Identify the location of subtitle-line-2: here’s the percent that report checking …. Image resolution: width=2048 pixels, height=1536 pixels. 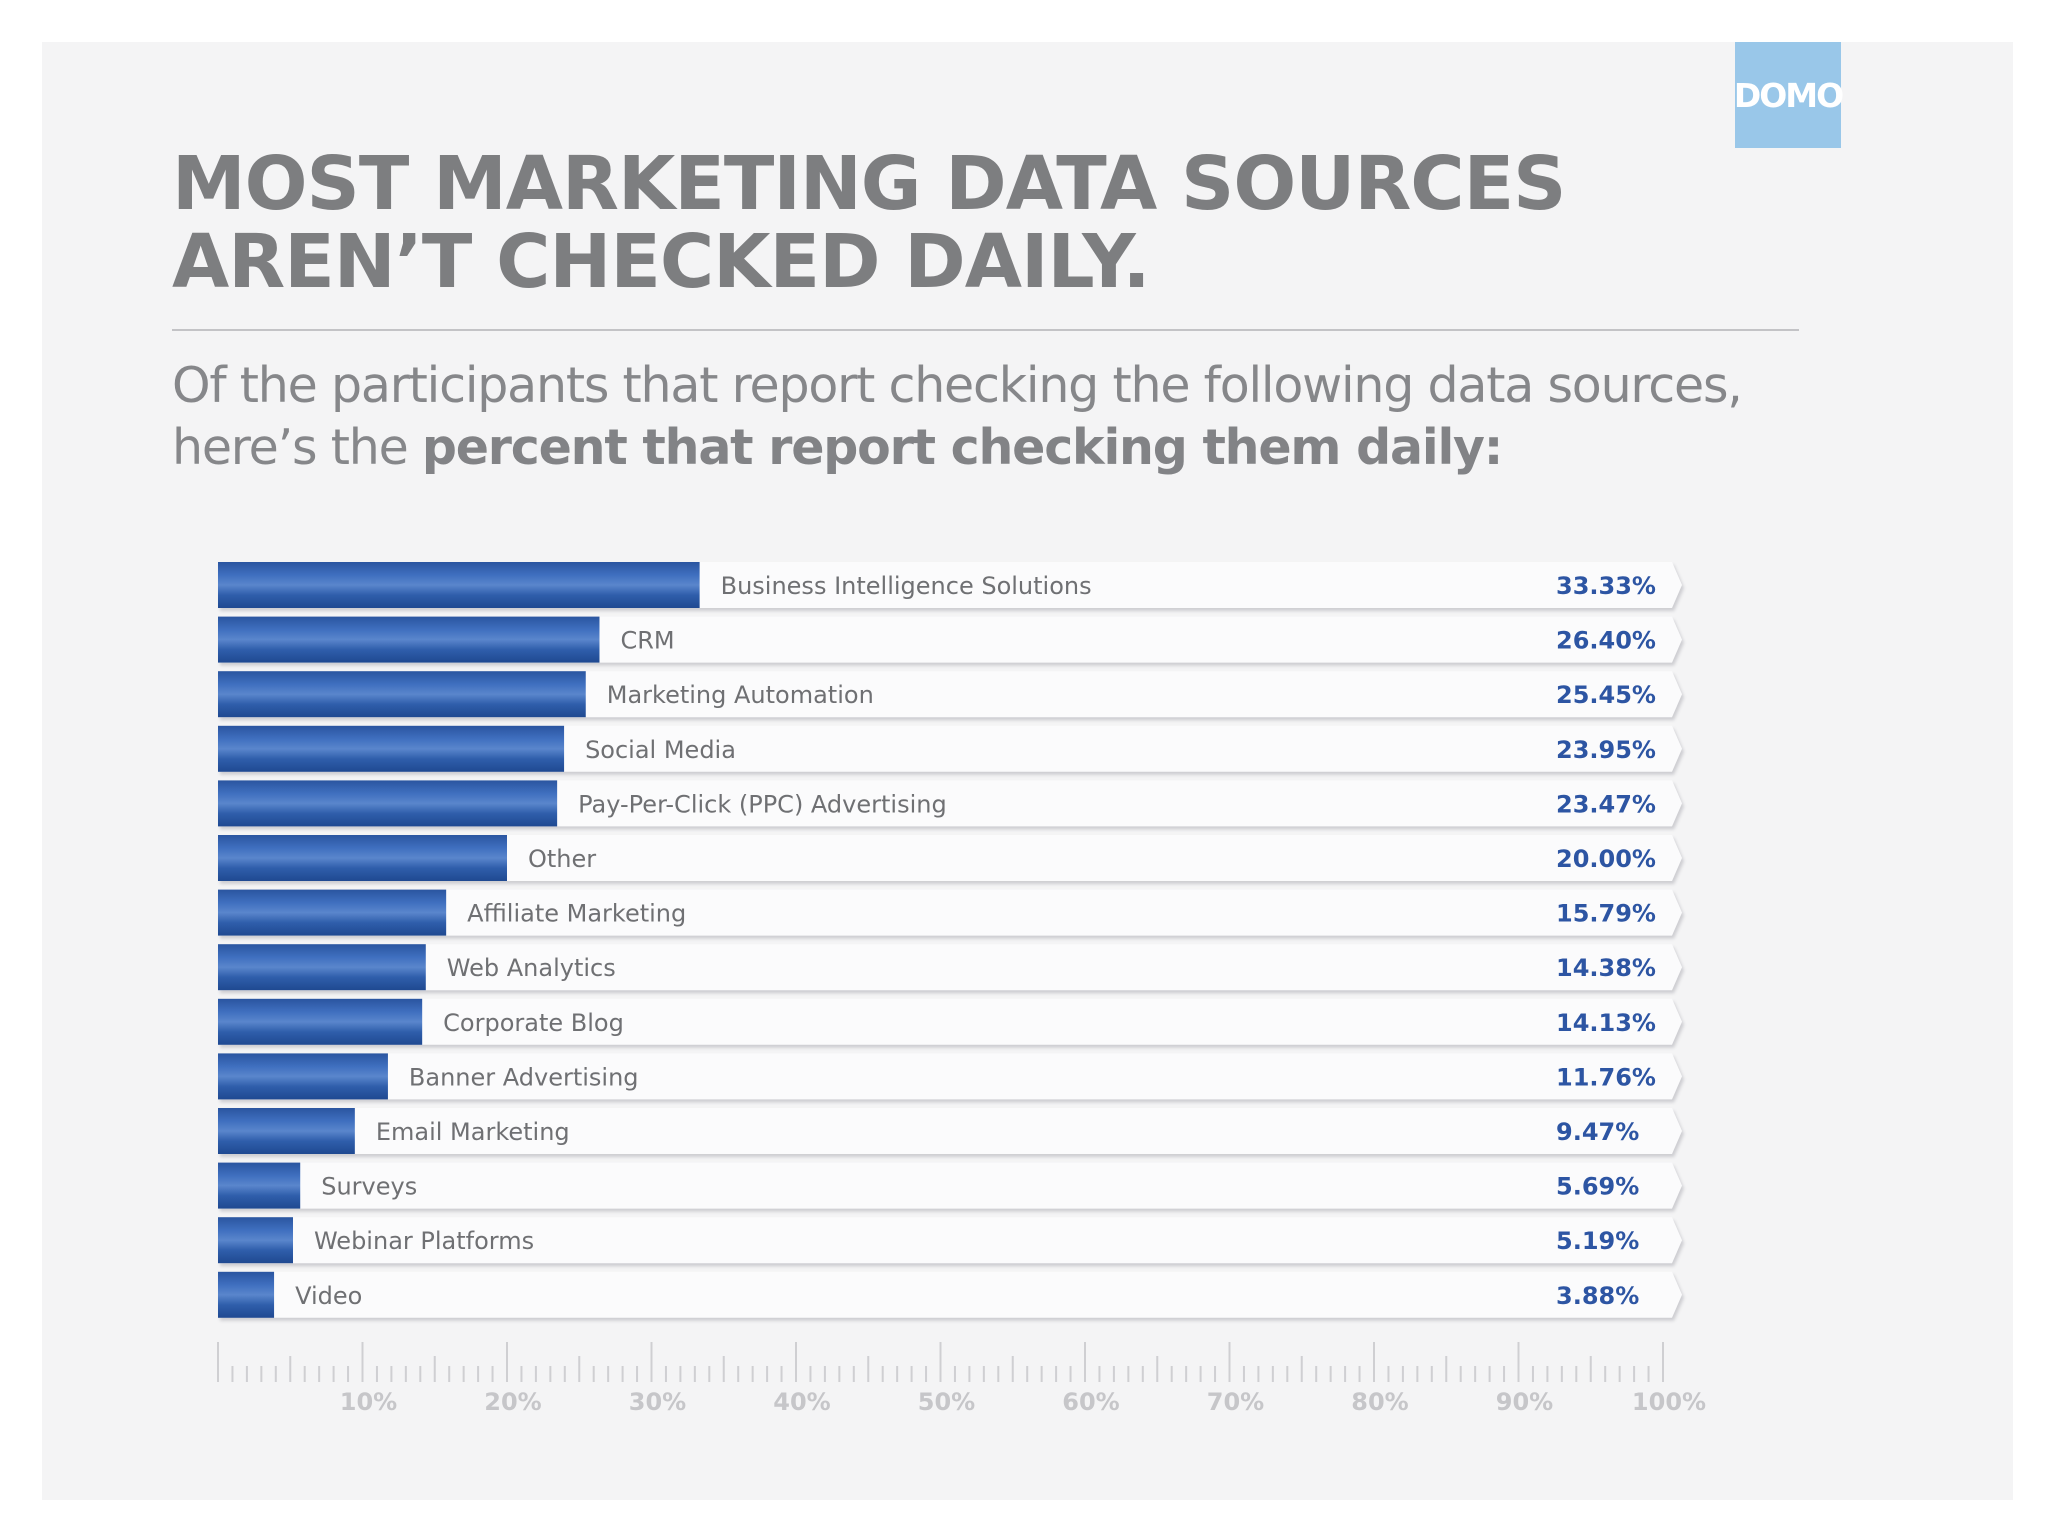
(997, 448).